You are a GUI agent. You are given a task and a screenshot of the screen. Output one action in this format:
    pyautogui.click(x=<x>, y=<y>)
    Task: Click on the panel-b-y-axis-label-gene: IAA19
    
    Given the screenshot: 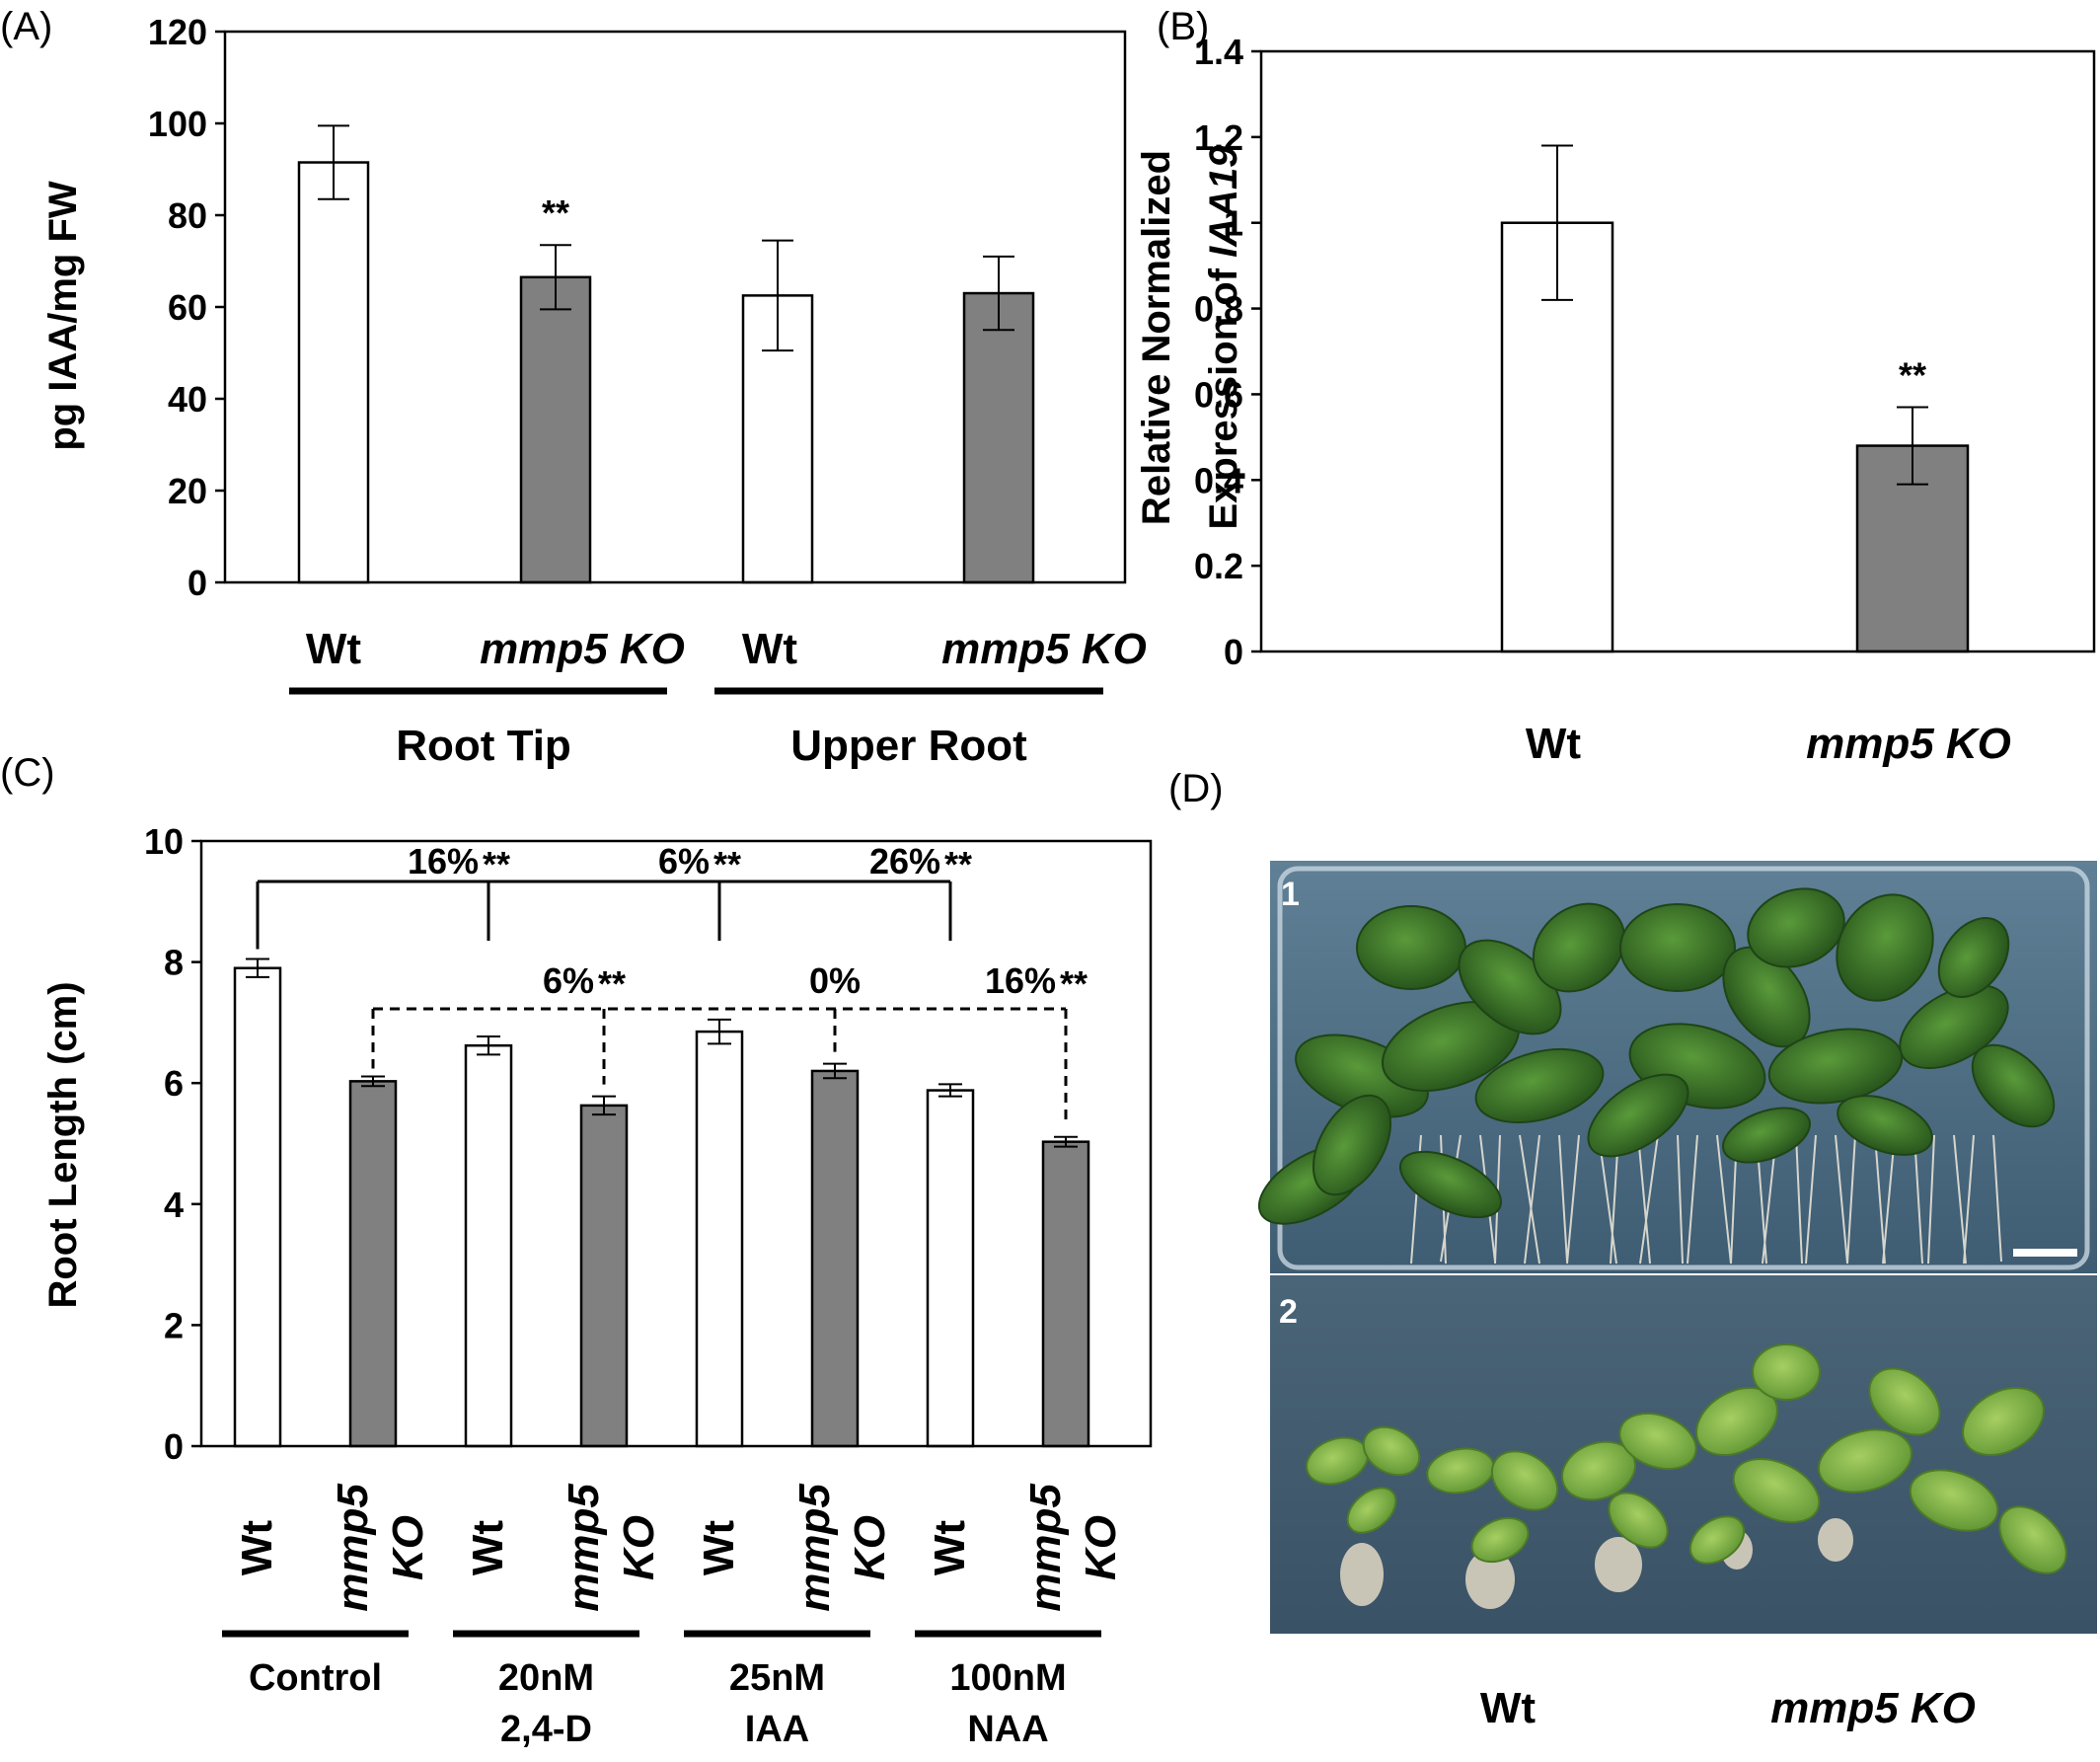 What is the action you would take?
    pyautogui.click(x=1224, y=202)
    